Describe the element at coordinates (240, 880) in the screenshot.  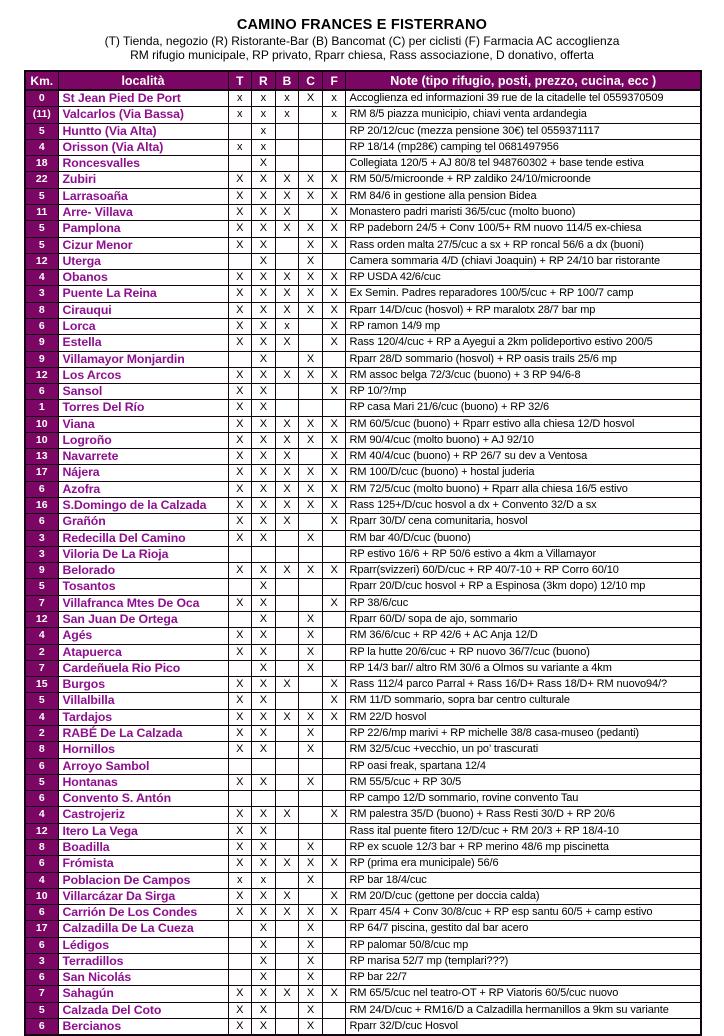
I see `flag-t-cell: x` at that location.